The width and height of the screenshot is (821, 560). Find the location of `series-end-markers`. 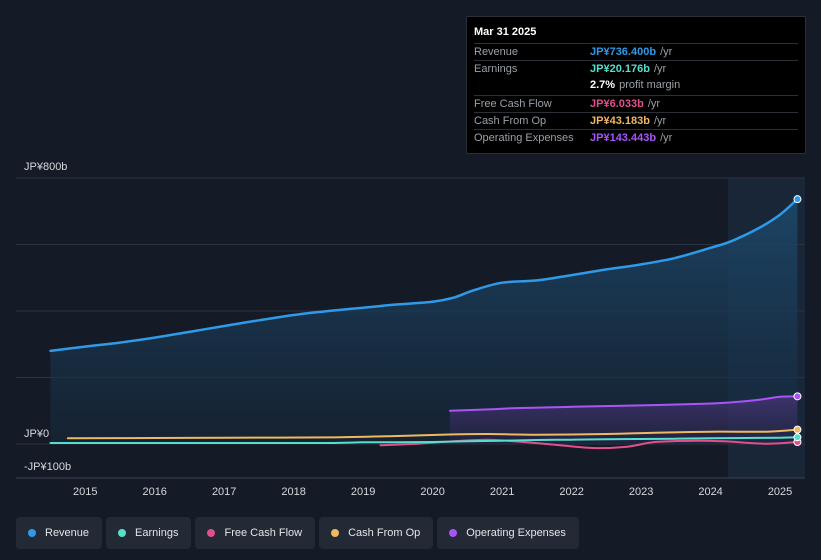

series-end-markers is located at coordinates (797, 321).